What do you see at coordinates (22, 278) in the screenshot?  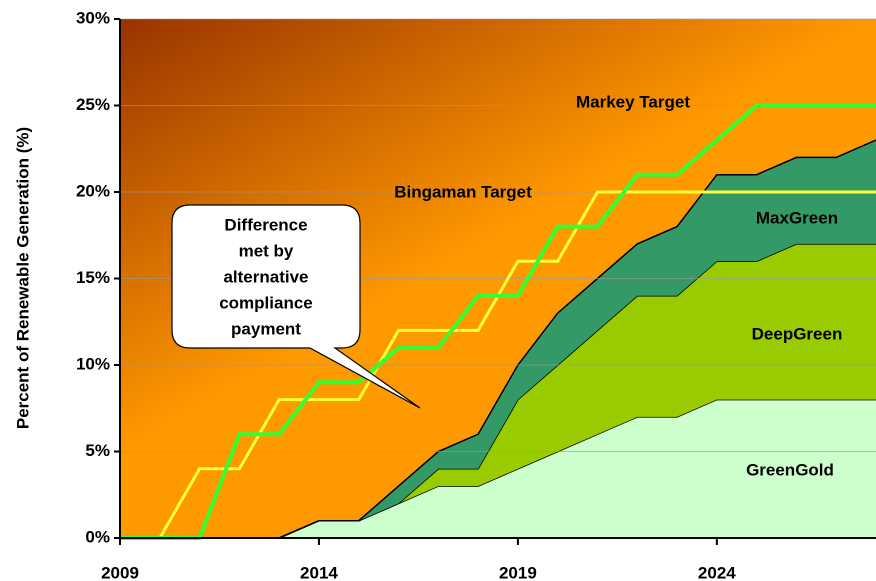 I see `y-axis-label: Percent of Renewable Generation (%)` at bounding box center [22, 278].